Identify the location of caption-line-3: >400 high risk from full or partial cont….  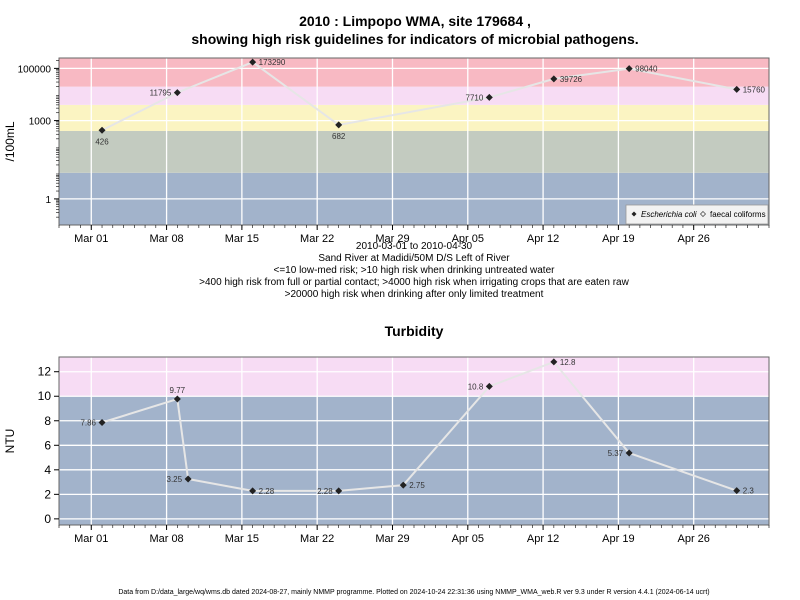
(414, 282).